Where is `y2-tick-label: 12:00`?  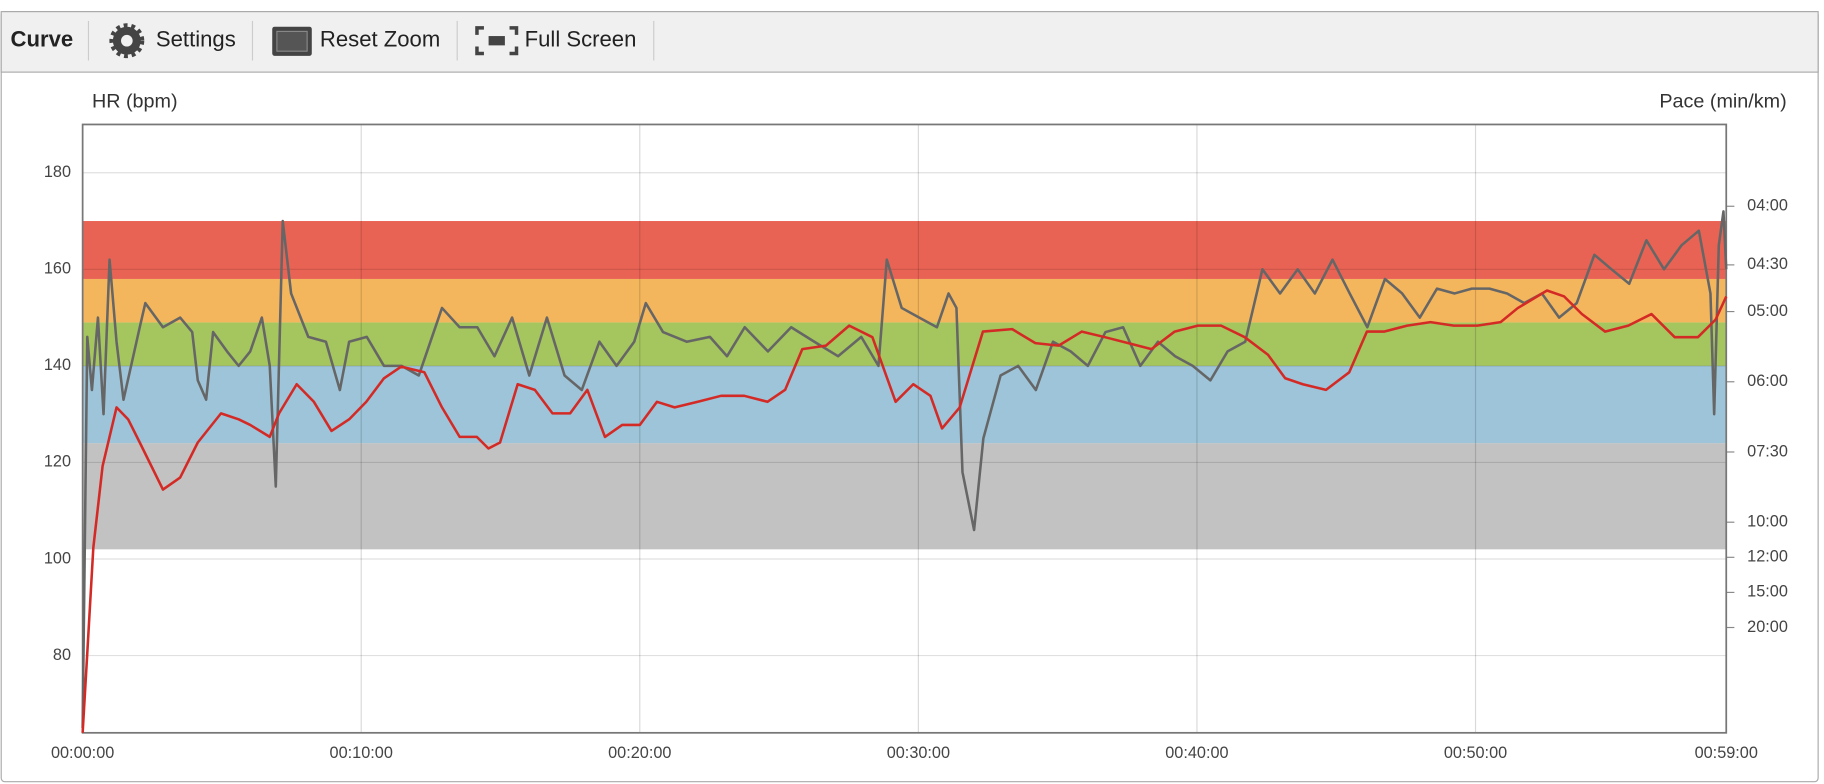 y2-tick-label: 12:00 is located at coordinates (1767, 557).